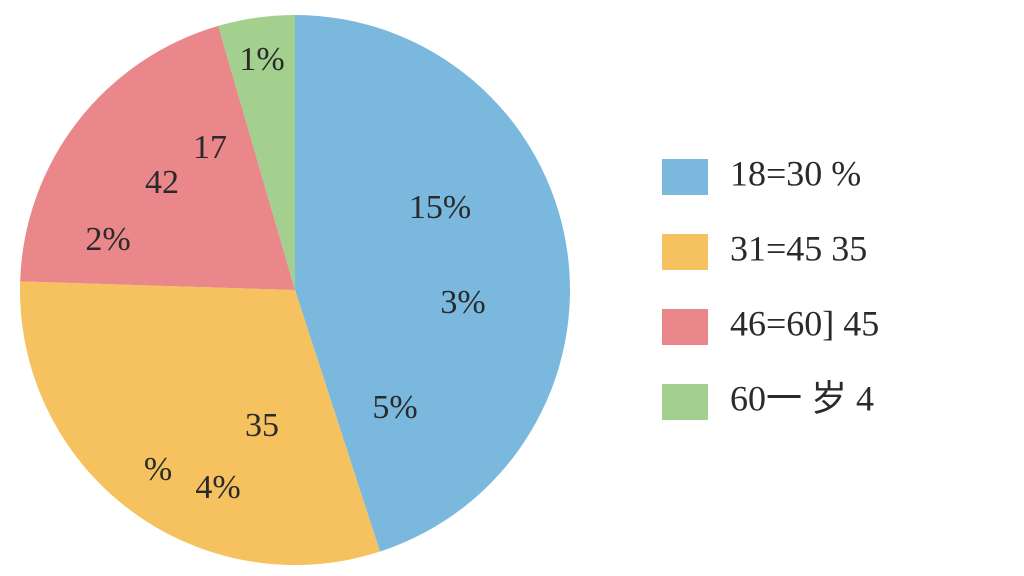  I want to click on legend-label: 31=45 35, so click(798, 248).